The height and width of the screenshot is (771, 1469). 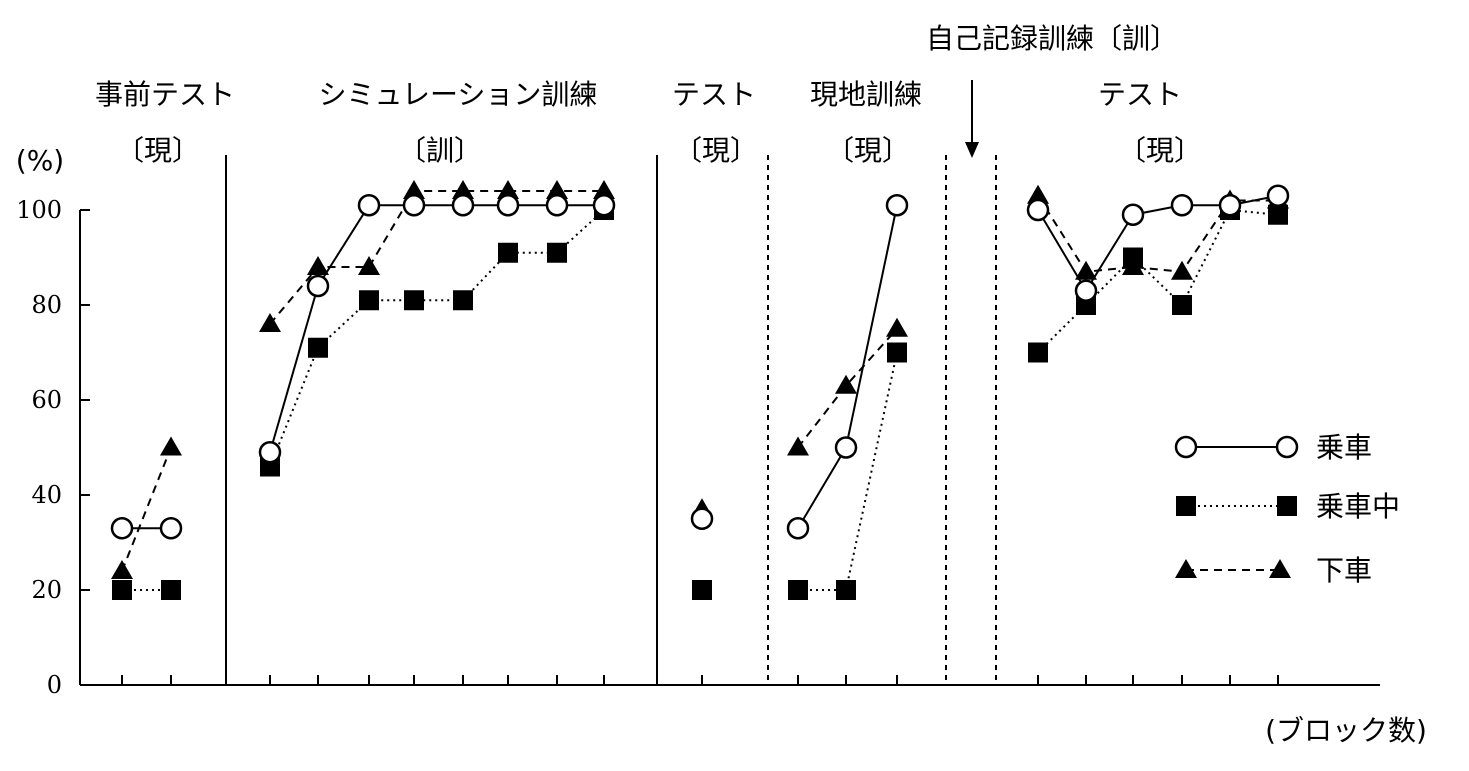 What do you see at coordinates (716, 150) in the screenshot?
I see `phase-tag-3: 〔現〕` at bounding box center [716, 150].